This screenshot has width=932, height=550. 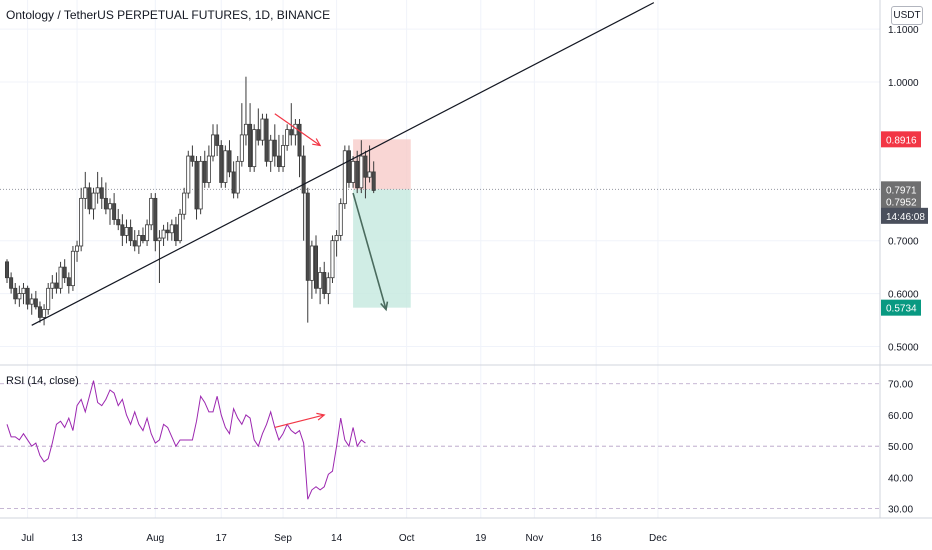 What do you see at coordinates (907, 15) in the screenshot?
I see `currency-button: USDT` at bounding box center [907, 15].